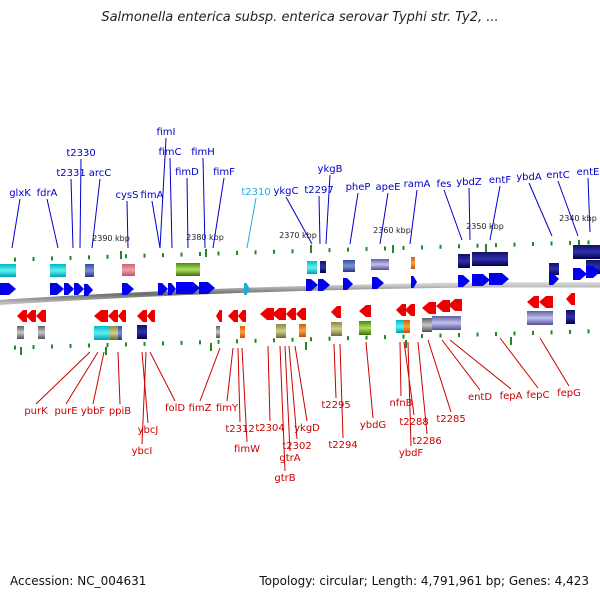 The image size is (600, 600). Describe the element at coordinates (166, 132) in the screenshot. I see `gene-label-fimi: fimI` at that location.